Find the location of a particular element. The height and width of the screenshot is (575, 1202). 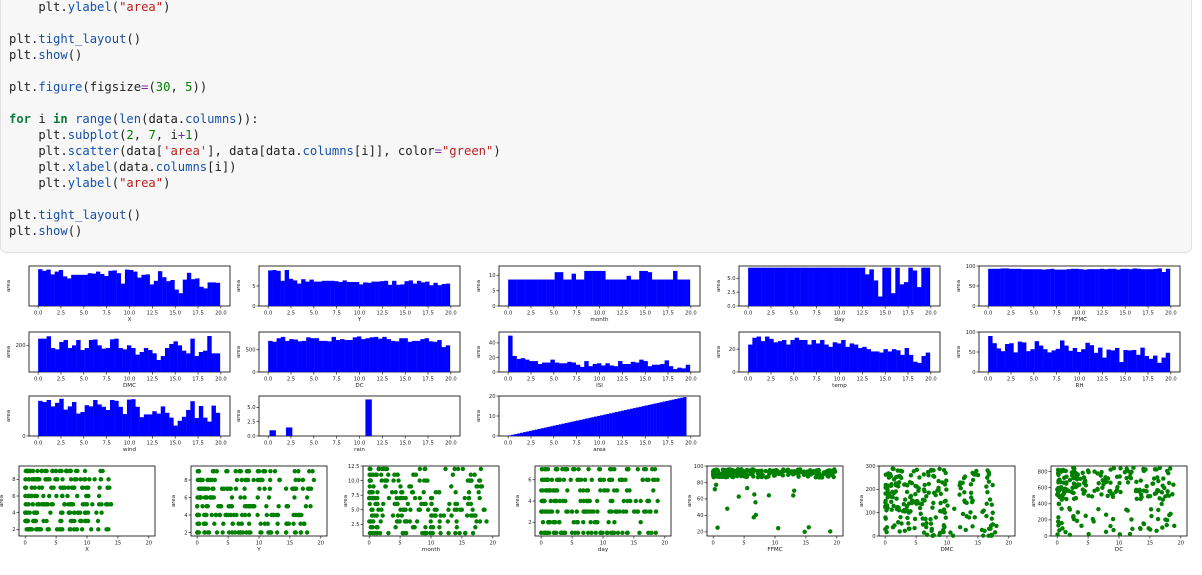

x-tick-label: 15.0 is located at coordinates (645, 380).